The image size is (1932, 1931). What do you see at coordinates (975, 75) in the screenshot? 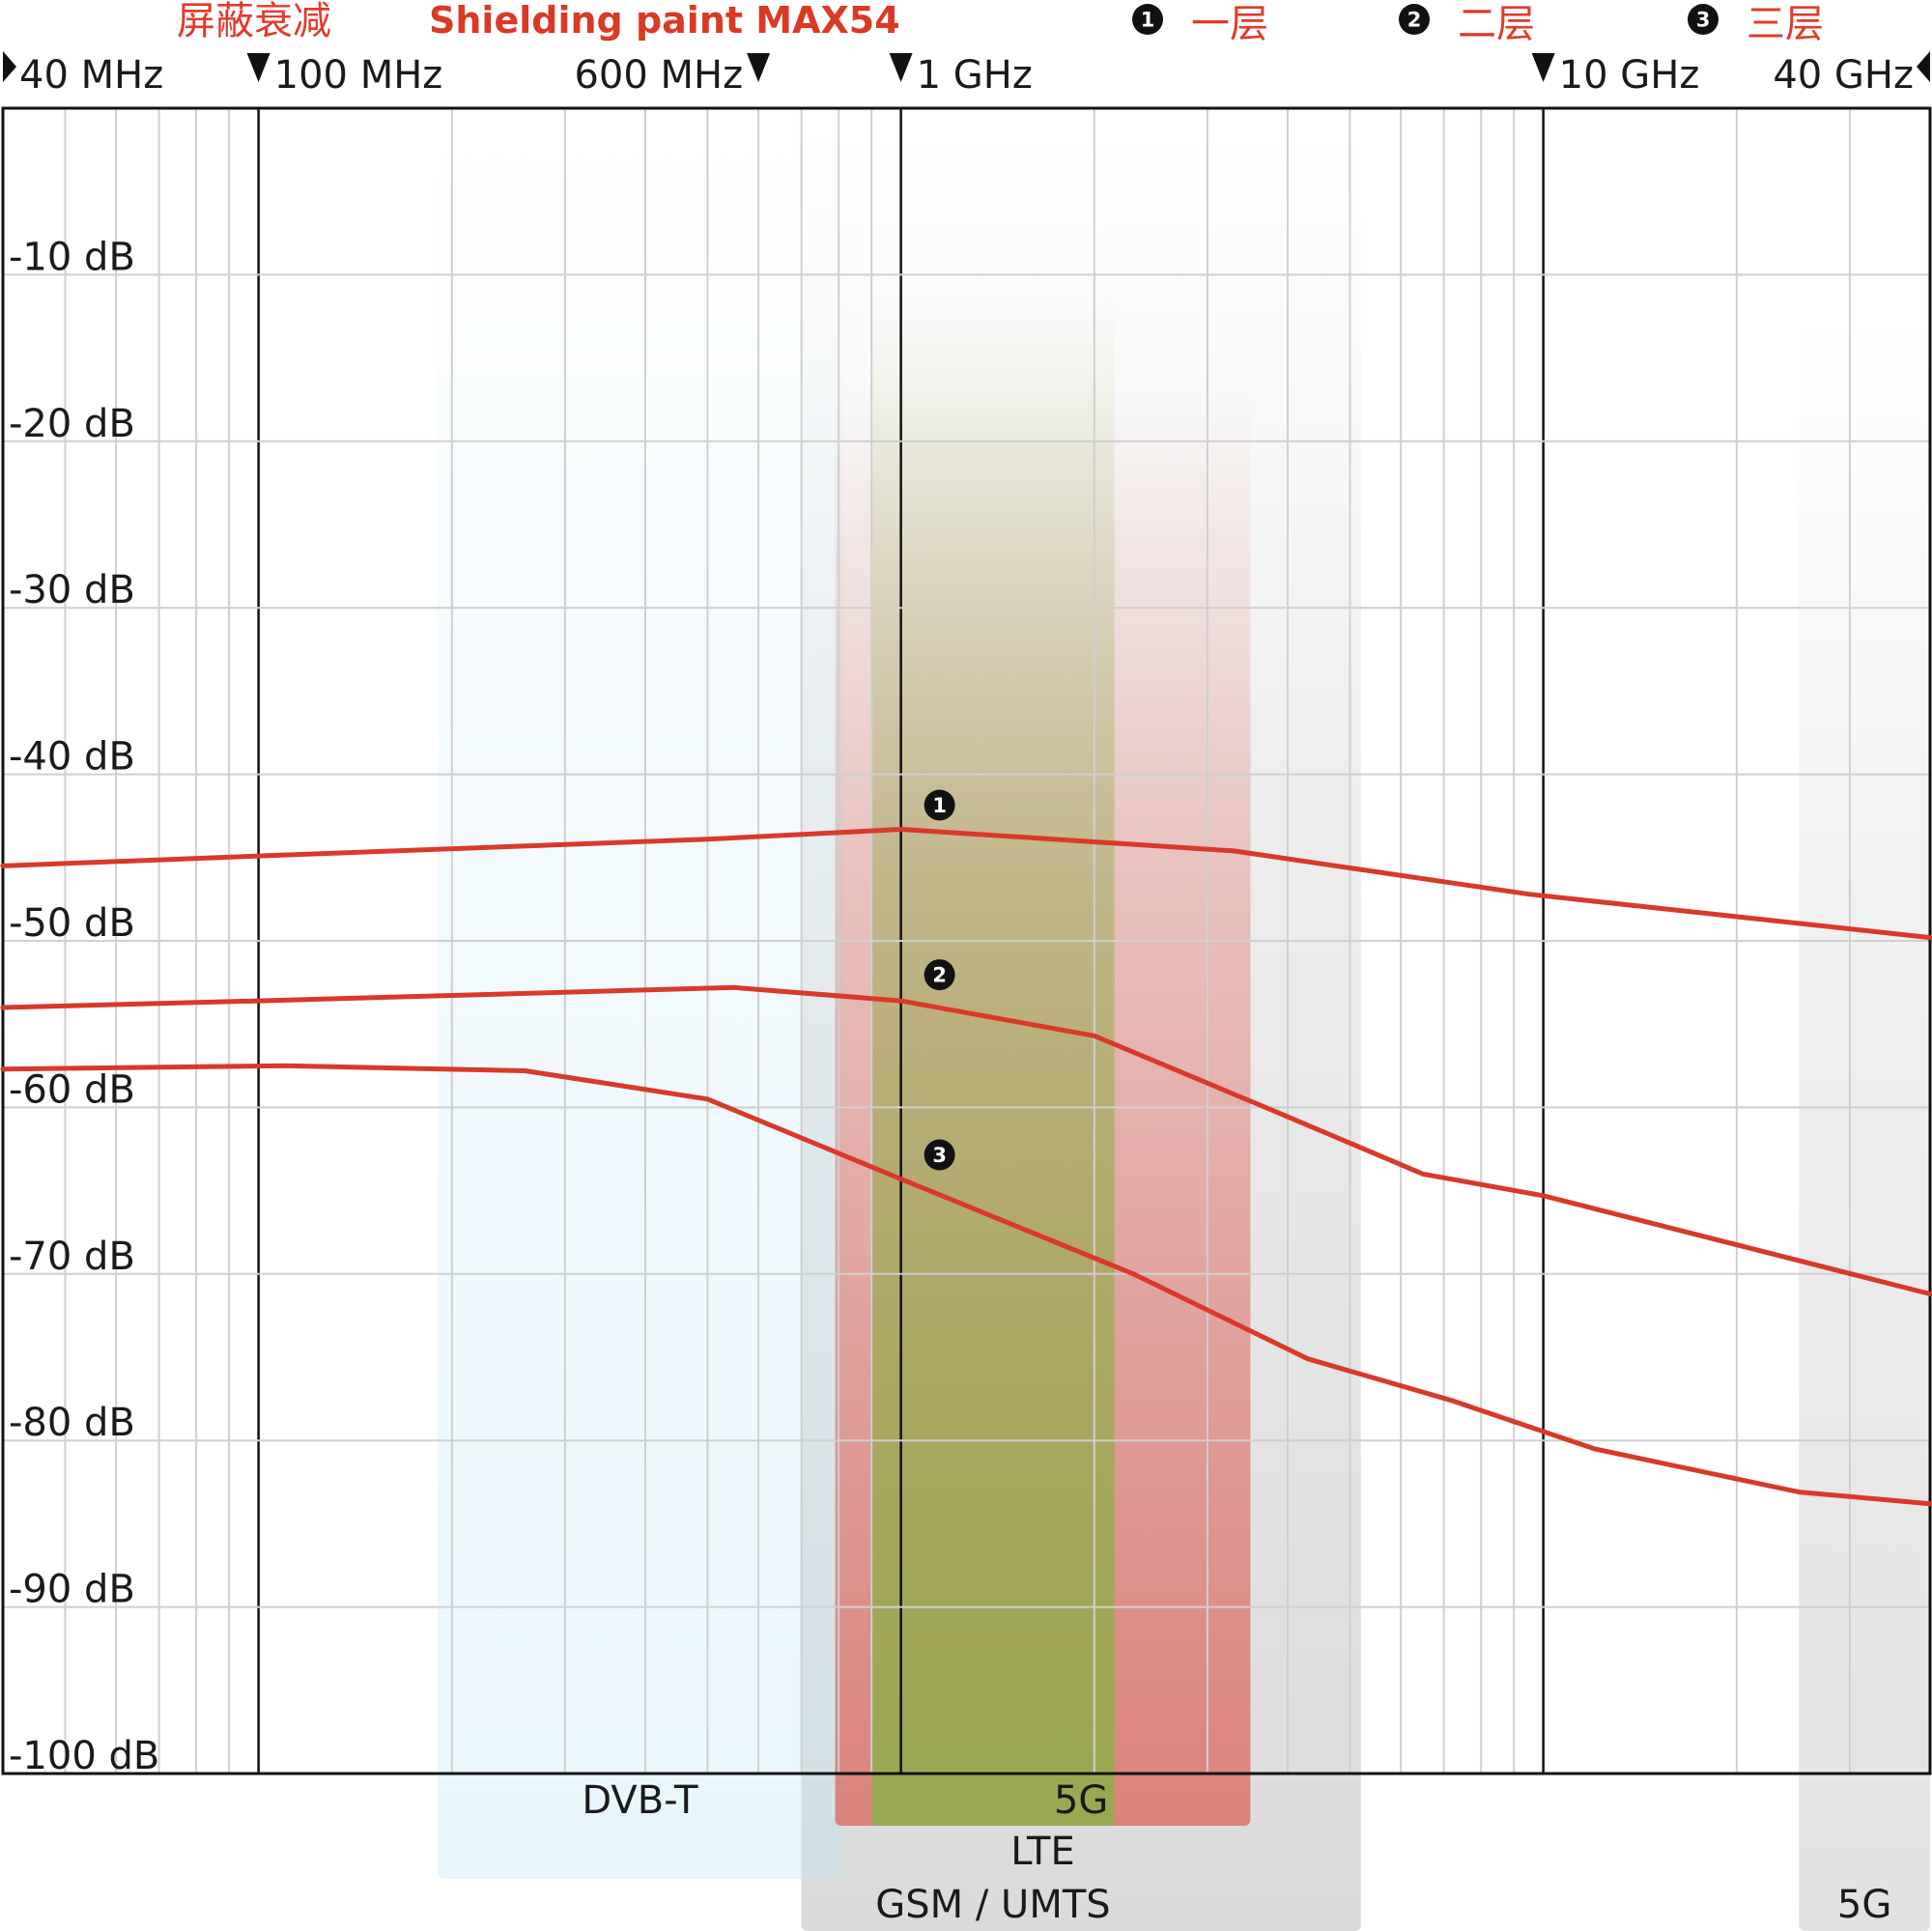
I see `top-tick-label: 1 GHz` at bounding box center [975, 75].